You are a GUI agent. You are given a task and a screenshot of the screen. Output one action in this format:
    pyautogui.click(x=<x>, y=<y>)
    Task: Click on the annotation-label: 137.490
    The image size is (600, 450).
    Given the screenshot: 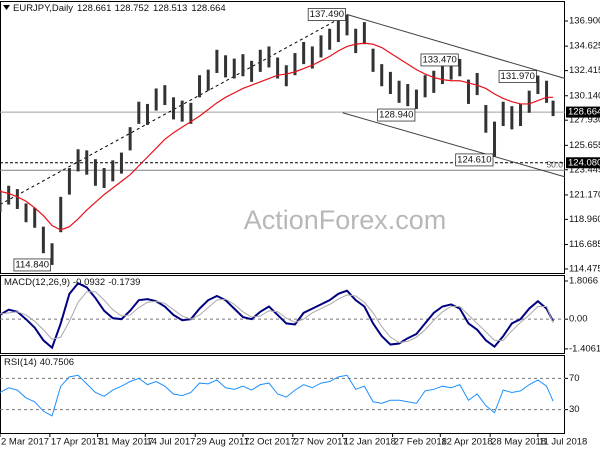 What is the action you would take?
    pyautogui.click(x=327, y=14)
    